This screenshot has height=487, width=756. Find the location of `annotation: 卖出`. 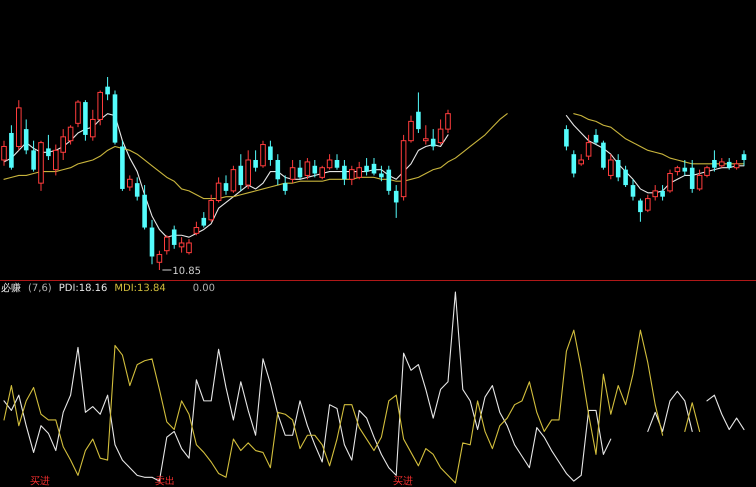

annotation: 卖出 is located at coordinates (165, 481).